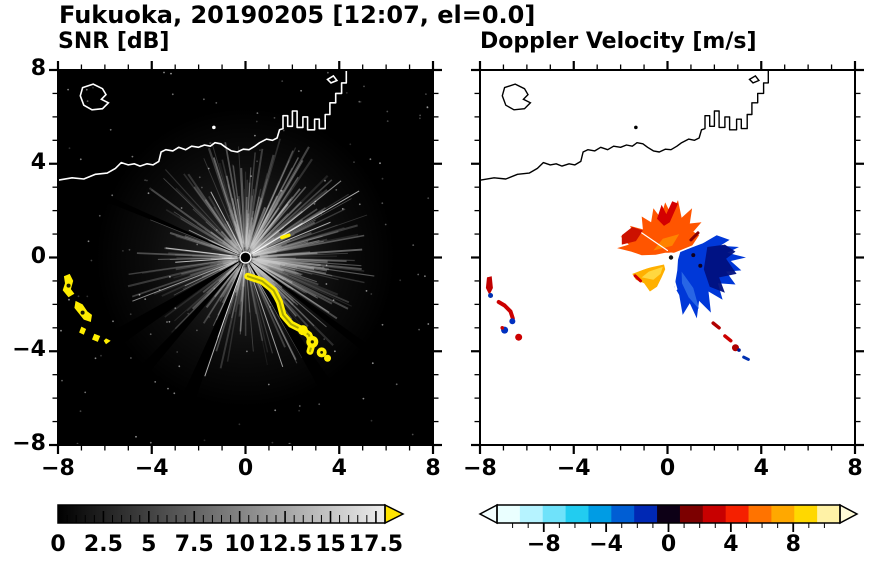  What do you see at coordinates (668, 544) in the screenshot?
I see `doppler-colorbar-label: 0` at bounding box center [668, 544].